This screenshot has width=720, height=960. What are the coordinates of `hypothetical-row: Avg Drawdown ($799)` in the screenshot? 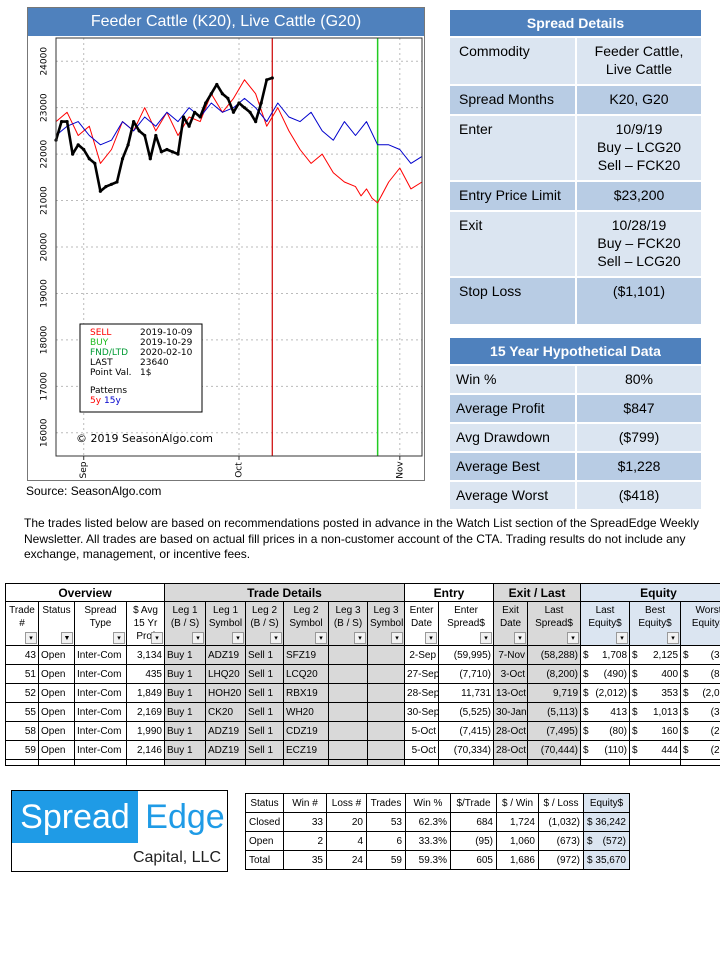 It's located at (575, 437).